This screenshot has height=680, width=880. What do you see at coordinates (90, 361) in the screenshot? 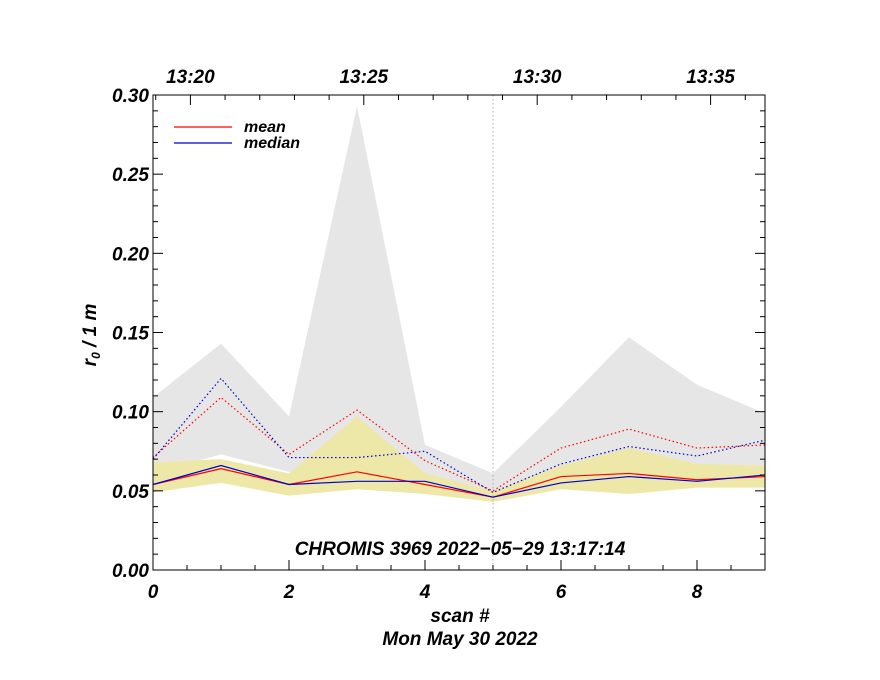
I see `y-axis-label-main: r` at bounding box center [90, 361].